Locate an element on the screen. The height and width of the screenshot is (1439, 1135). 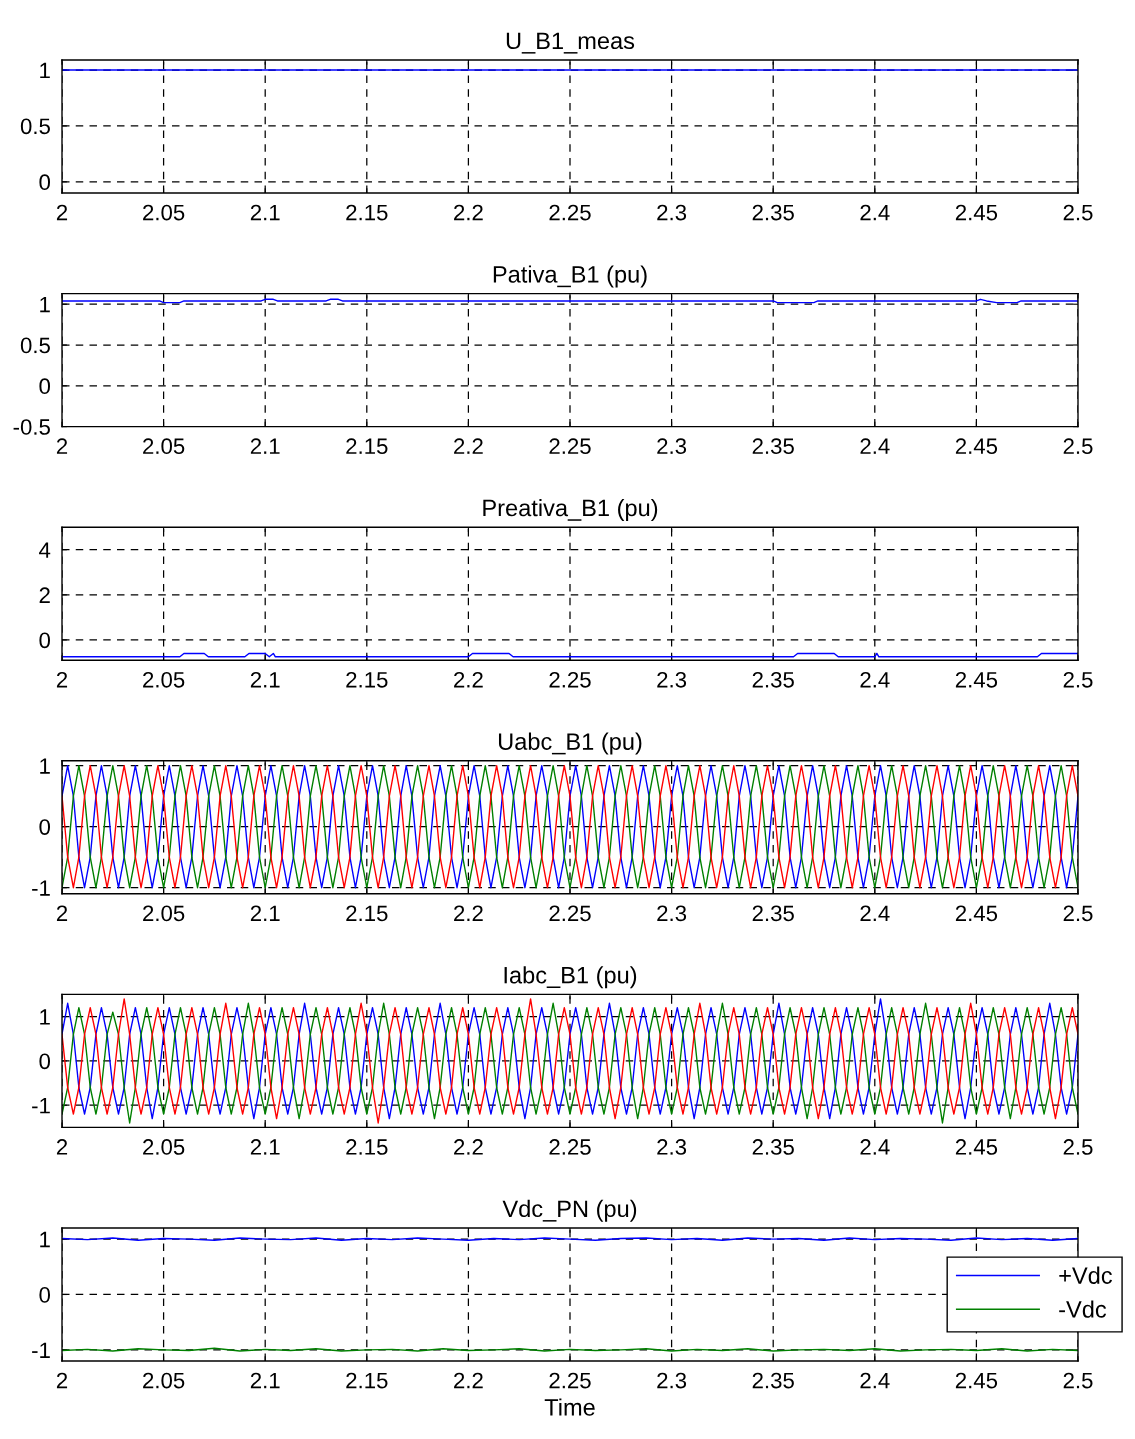
y-tick-label: -0.5 is located at coordinates (31, 427).